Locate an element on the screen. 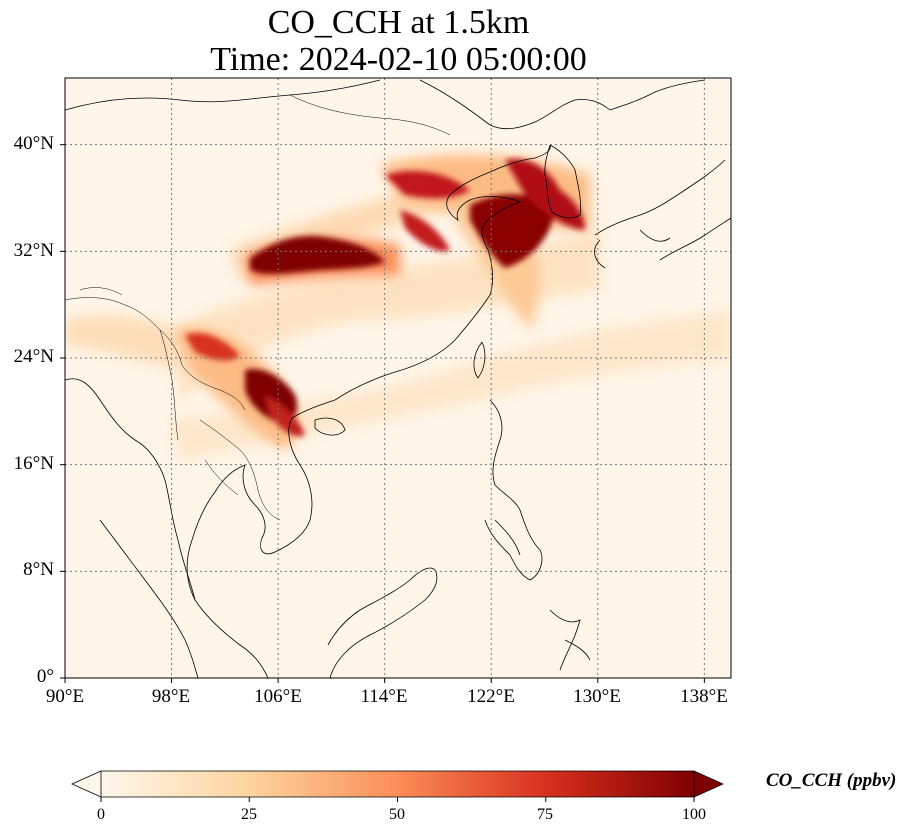 The width and height of the screenshot is (921, 836). x-tick-label: 90°E is located at coordinates (65, 696).